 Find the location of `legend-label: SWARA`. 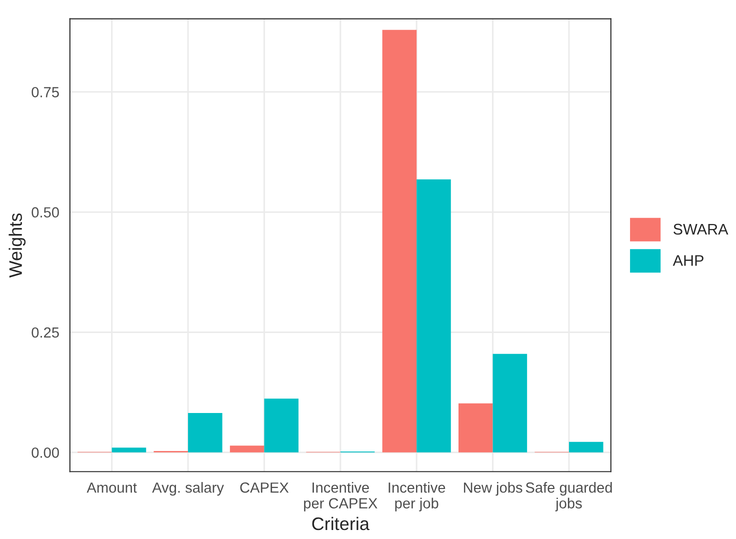

legend-label: SWARA is located at coordinates (701, 229).